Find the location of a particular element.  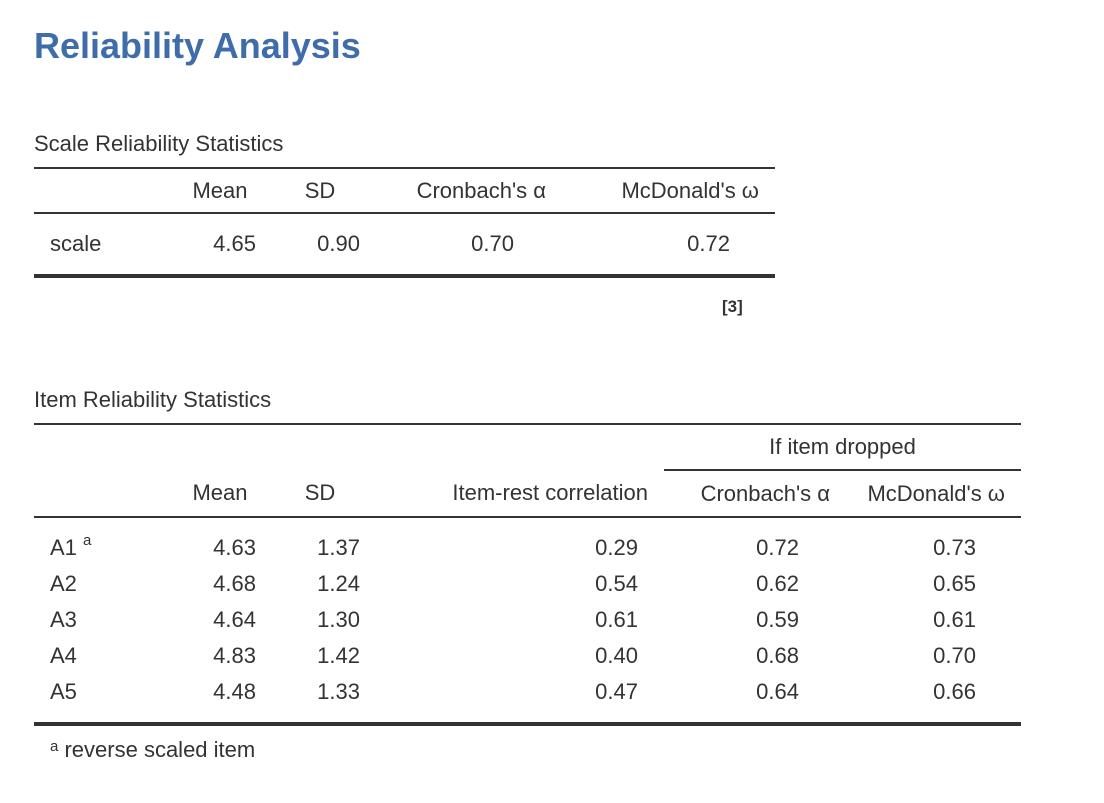

cell-cronbach-alpha: 0.68 is located at coordinates (777, 655).